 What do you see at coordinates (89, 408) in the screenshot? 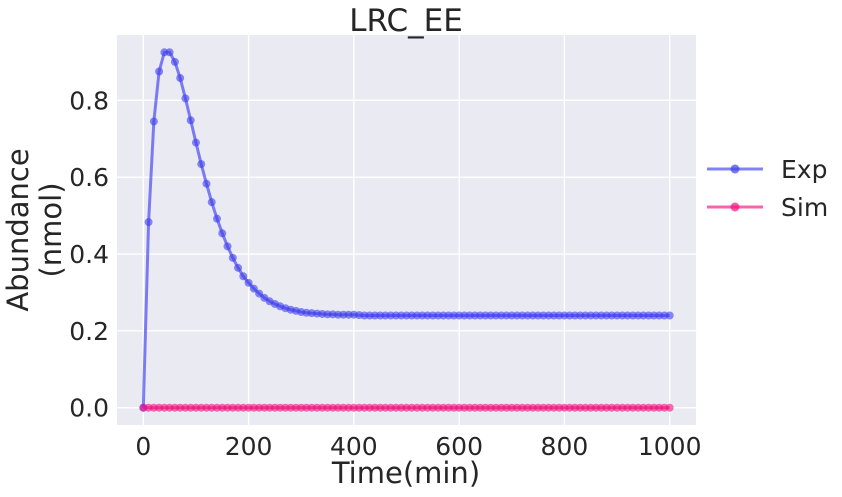
I see `y-tick-label: 0.0` at bounding box center [89, 408].